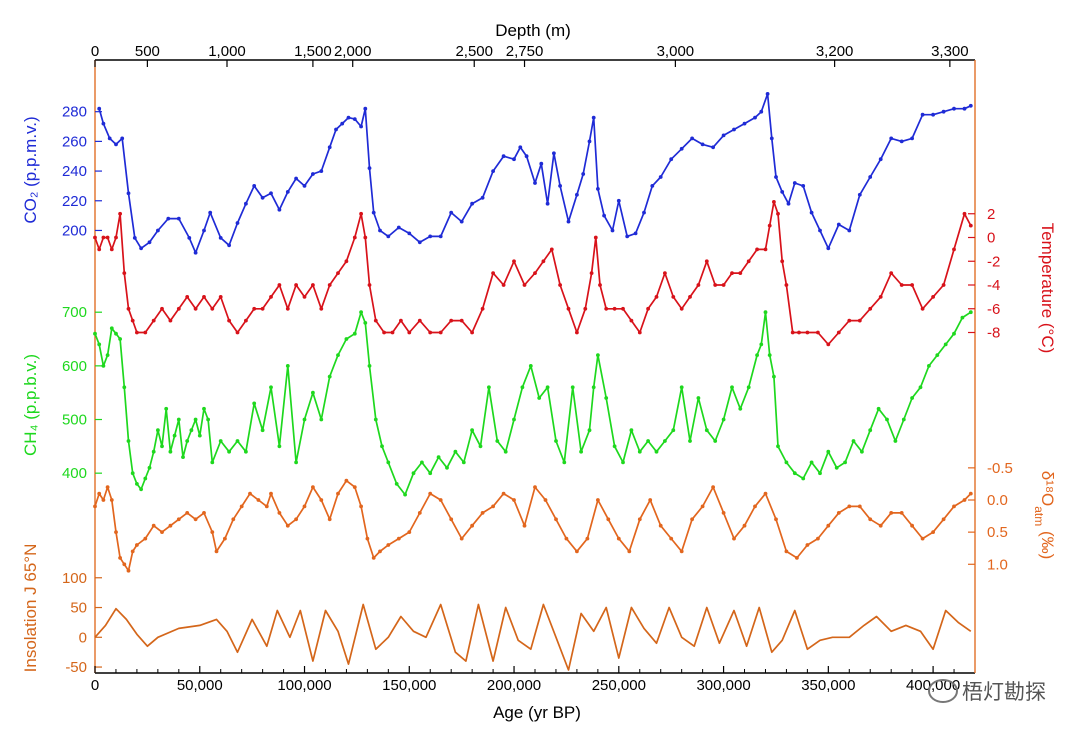 Image resolution: width=1080 pixels, height=737 pixels. I want to click on x-bottom-tick-label: 100,000, so click(304, 685).